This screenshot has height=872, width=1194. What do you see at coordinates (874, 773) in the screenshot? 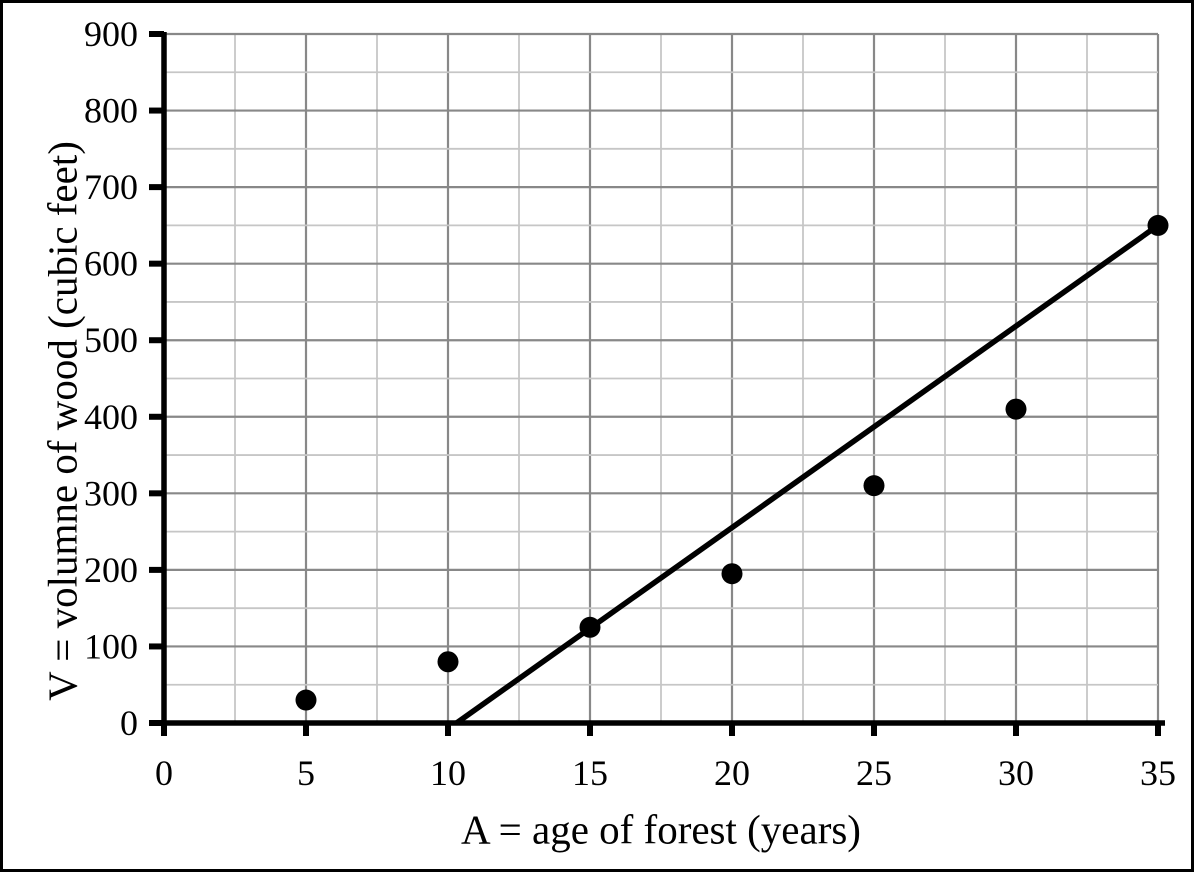
I see `x-tick-label: 25` at bounding box center [874, 773].